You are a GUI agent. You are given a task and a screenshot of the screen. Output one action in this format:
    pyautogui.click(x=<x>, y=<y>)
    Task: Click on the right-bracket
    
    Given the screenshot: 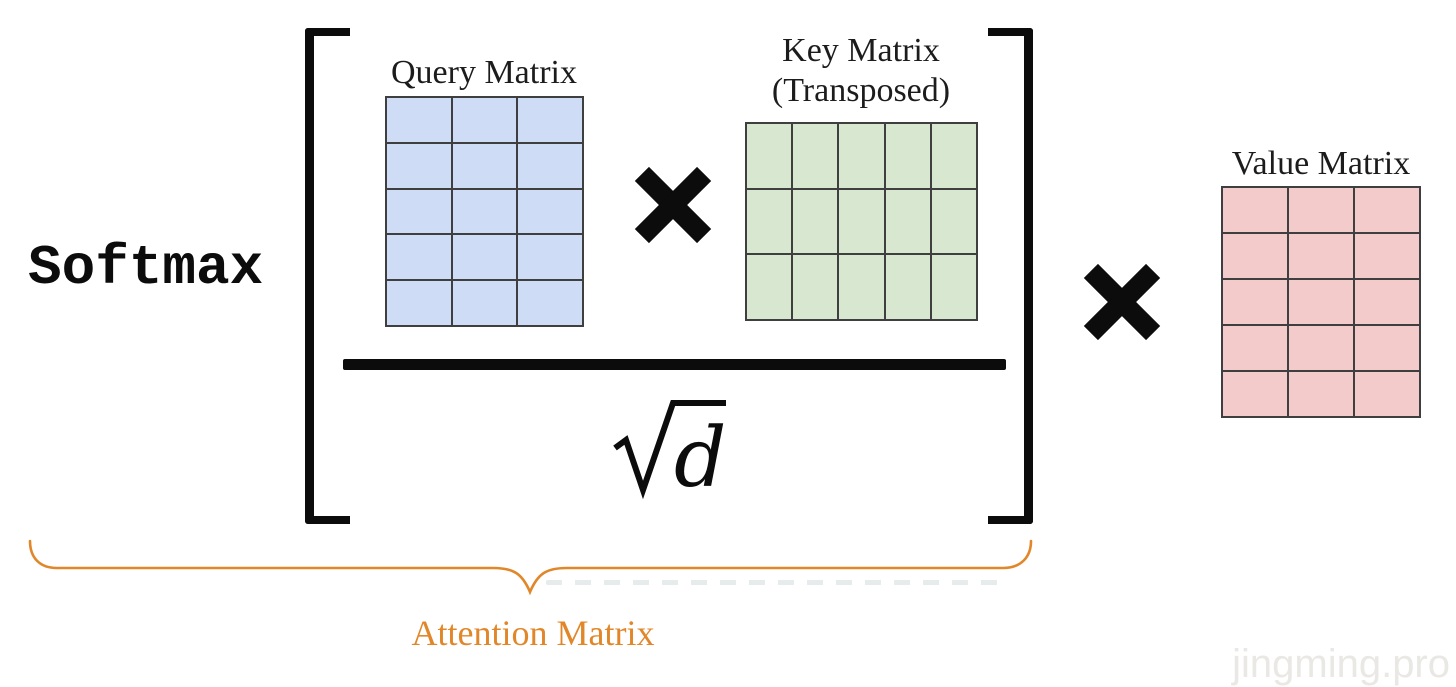 What is the action you would take?
    pyautogui.click(x=1010, y=276)
    